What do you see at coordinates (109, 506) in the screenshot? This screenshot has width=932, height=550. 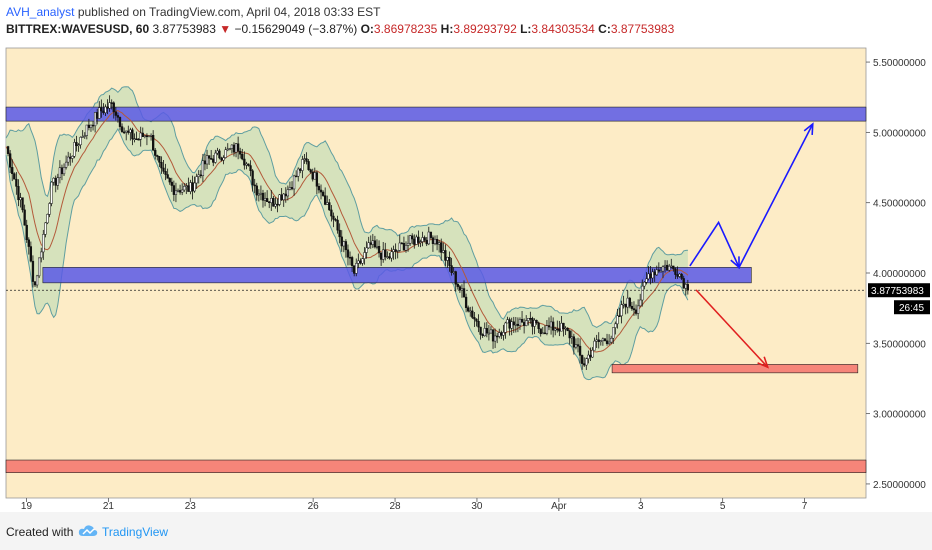 I see `x-tick-label: 21` at bounding box center [109, 506].